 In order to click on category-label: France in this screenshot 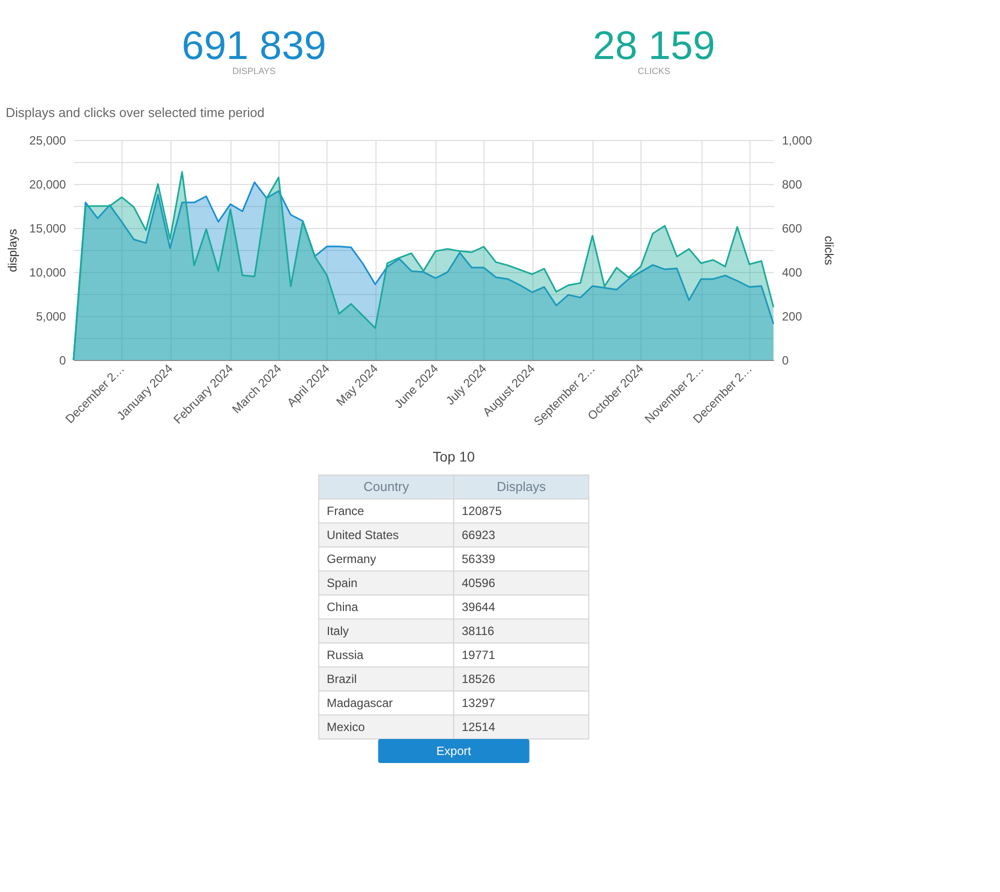, I will do `click(345, 511)`.